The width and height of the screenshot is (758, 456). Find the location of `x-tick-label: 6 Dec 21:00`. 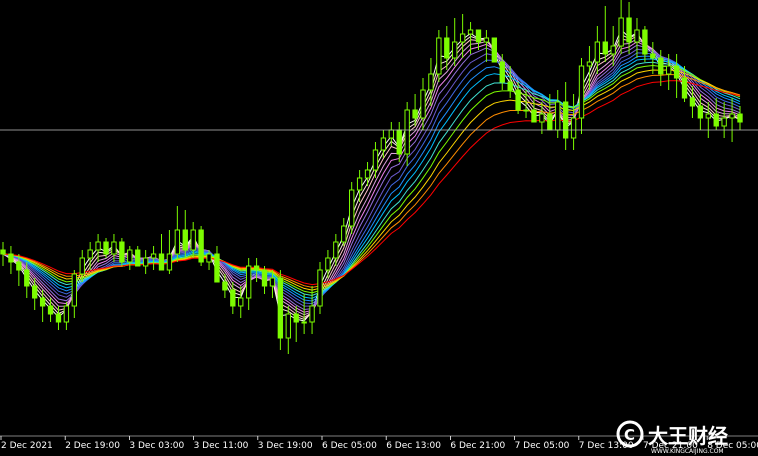

x-tick-label: 6 Dec 21:00 is located at coordinates (477, 446).